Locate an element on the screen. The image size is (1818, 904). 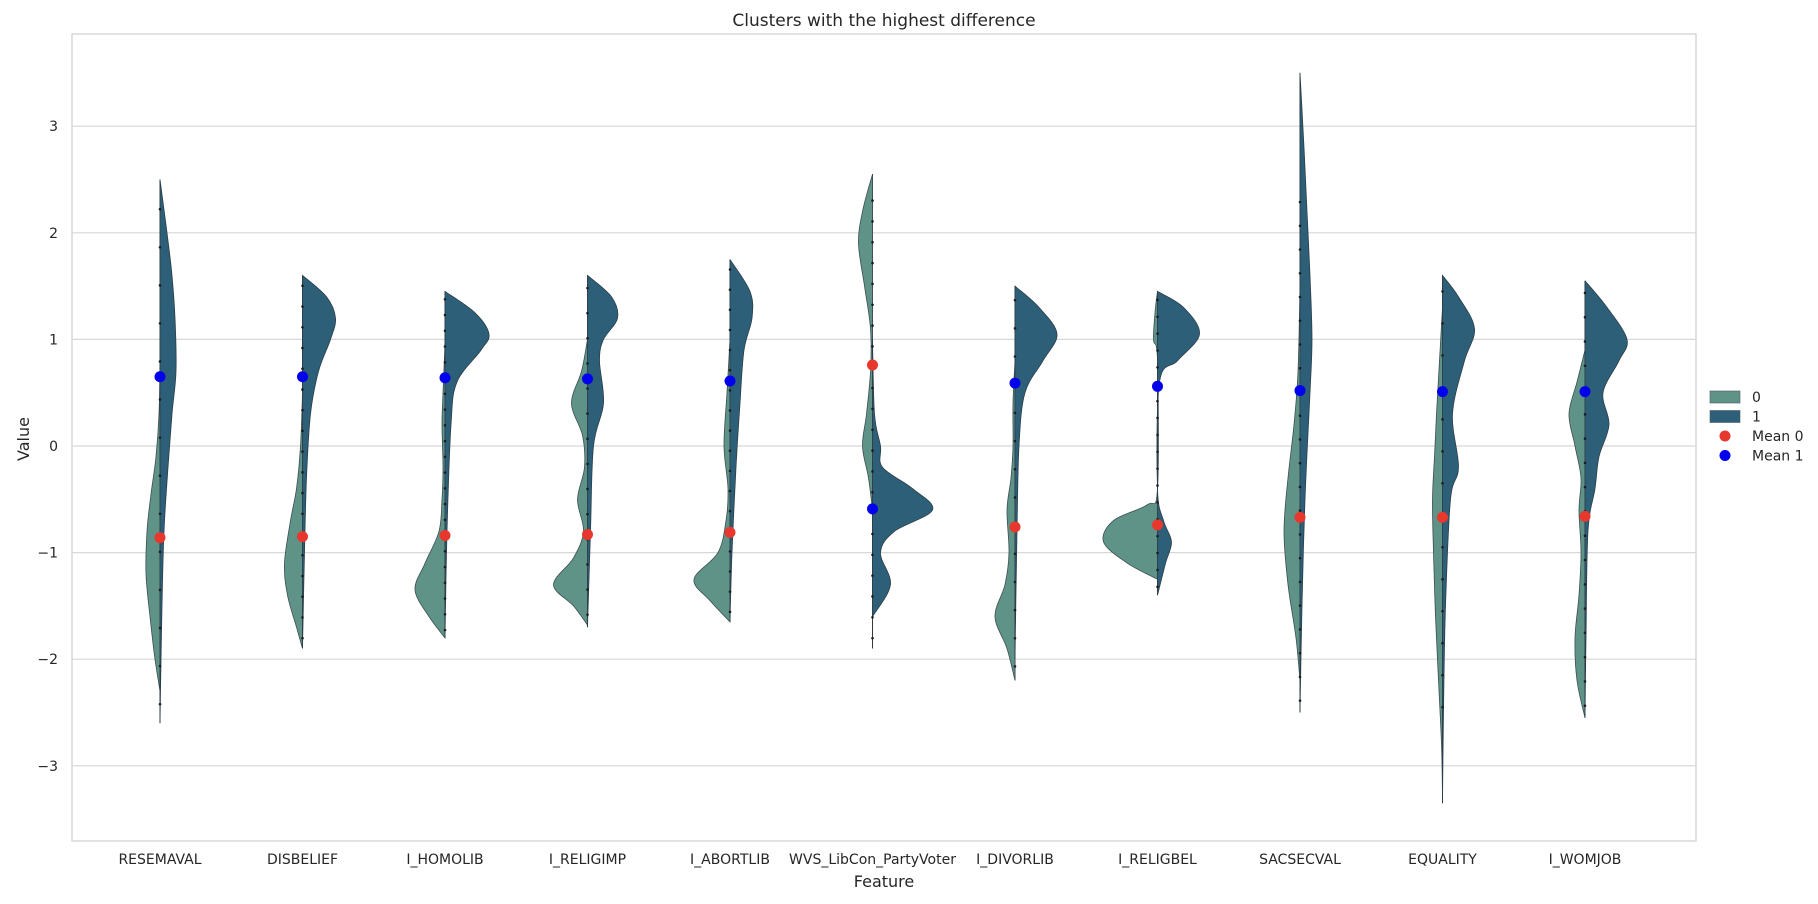
legend: 0 1 Mean 0 Mean 1 is located at coordinates (1756, 427).